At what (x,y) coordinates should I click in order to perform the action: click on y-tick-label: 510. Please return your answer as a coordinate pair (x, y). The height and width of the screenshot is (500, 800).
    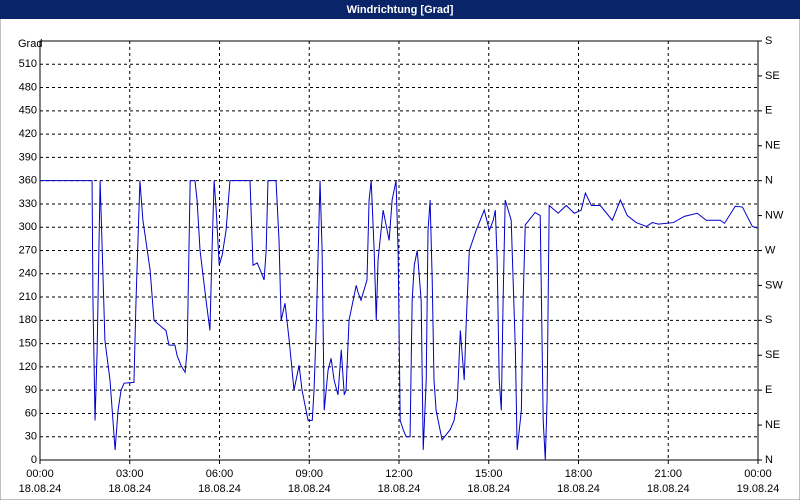
    Looking at the image, I should click on (28, 64).